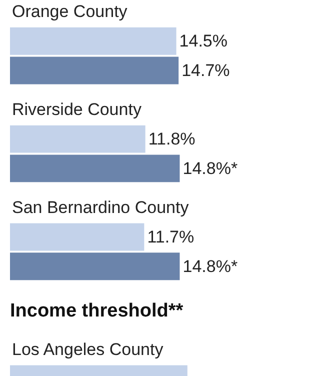  I want to click on y-tick-label: San Bernardino County, so click(101, 207).